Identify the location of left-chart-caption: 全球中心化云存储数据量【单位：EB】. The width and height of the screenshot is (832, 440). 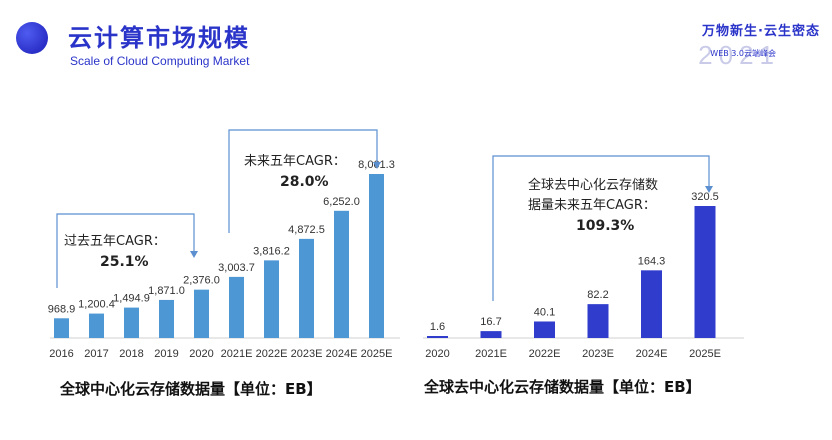
(191, 389).